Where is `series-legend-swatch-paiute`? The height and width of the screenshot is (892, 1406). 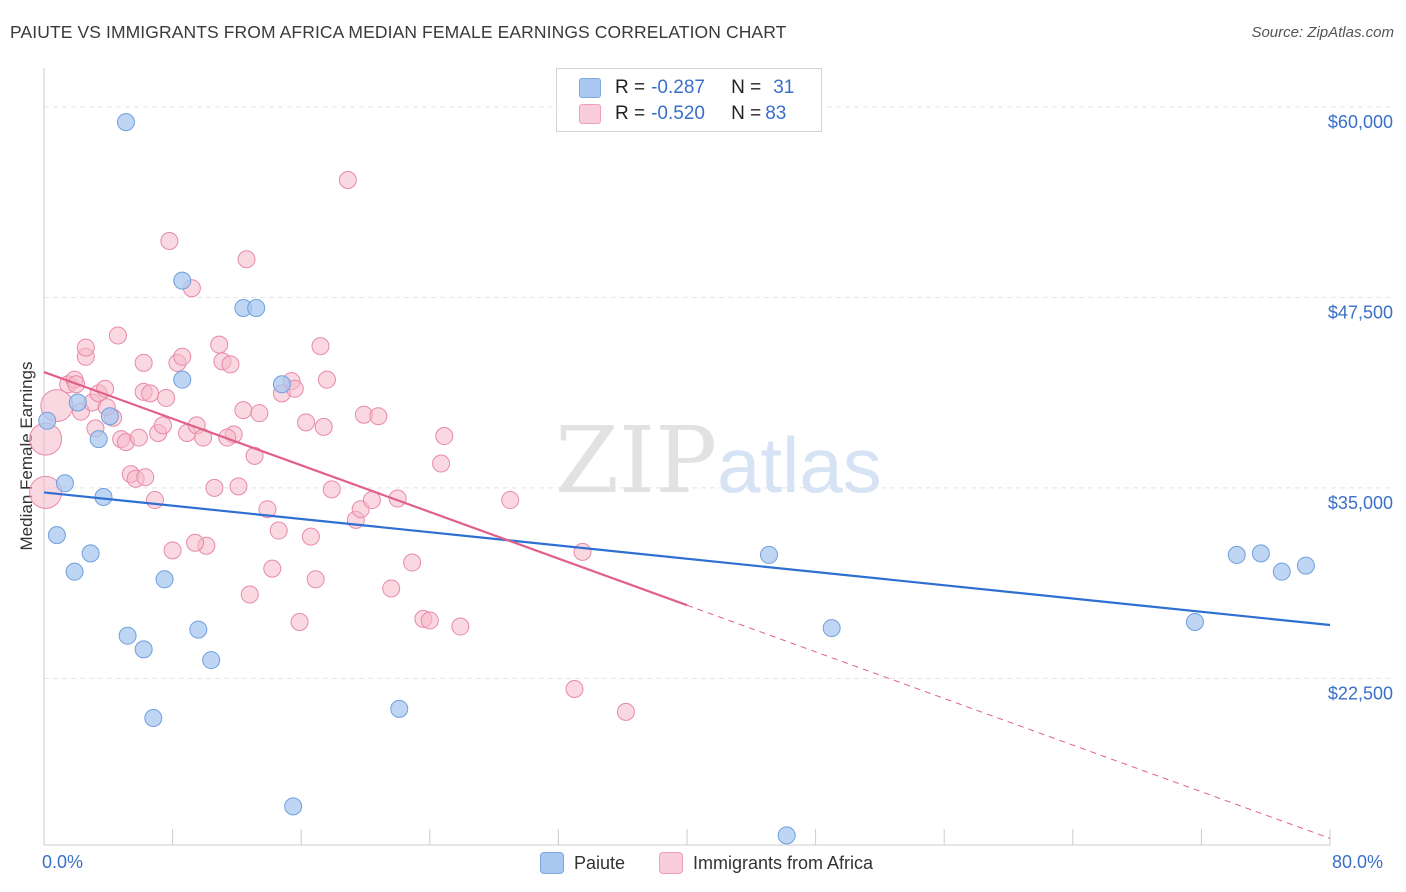 series-legend-swatch-paiute is located at coordinates (552, 863).